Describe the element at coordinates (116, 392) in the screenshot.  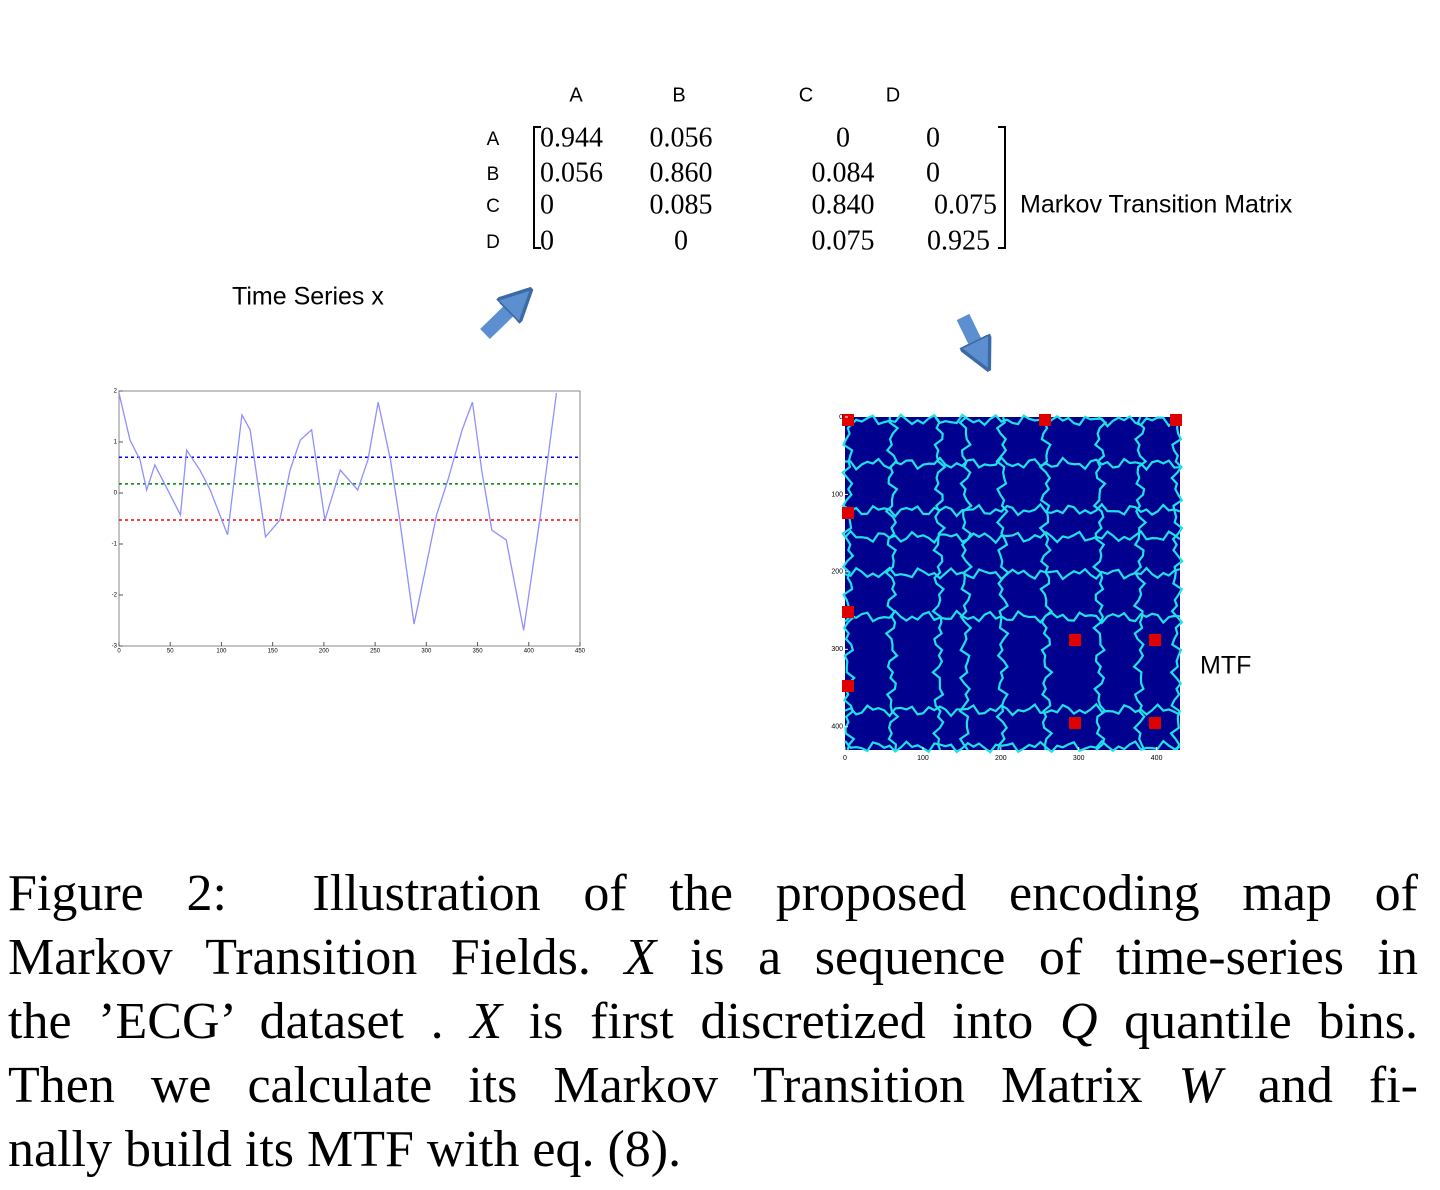
I see `y-tick-label: 2` at that location.